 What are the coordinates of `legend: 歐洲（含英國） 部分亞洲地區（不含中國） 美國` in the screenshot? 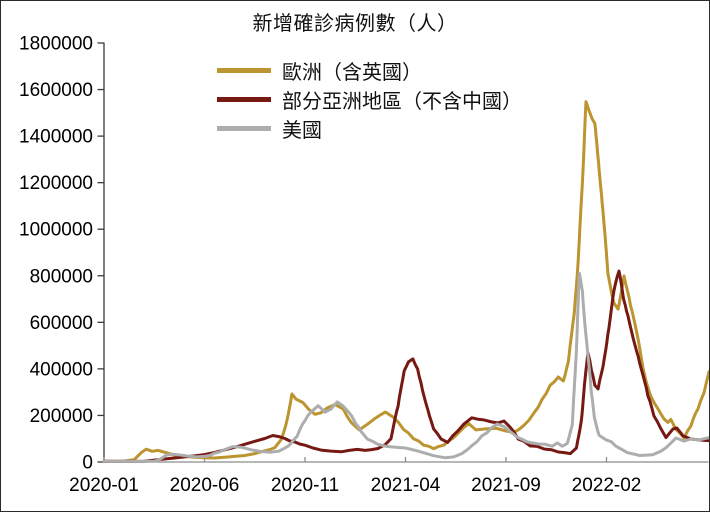 It's located at (369, 99).